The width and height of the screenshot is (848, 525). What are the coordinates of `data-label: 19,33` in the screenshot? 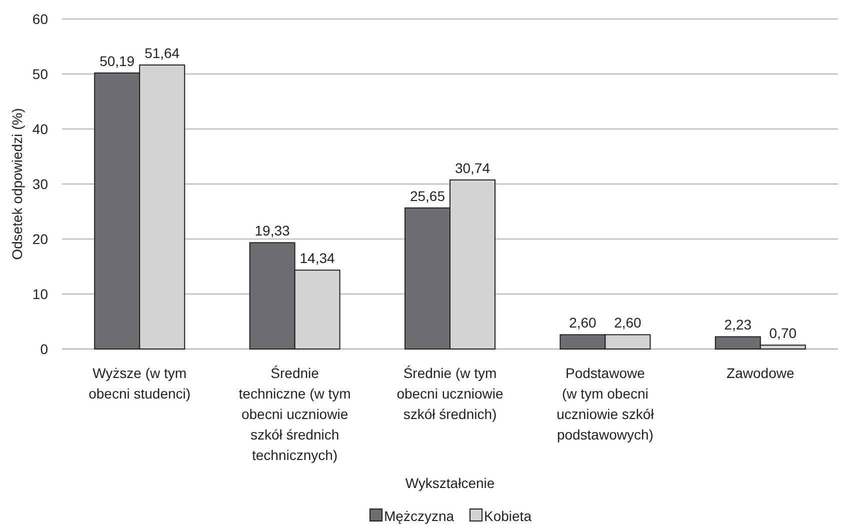 It's located at (272, 230).